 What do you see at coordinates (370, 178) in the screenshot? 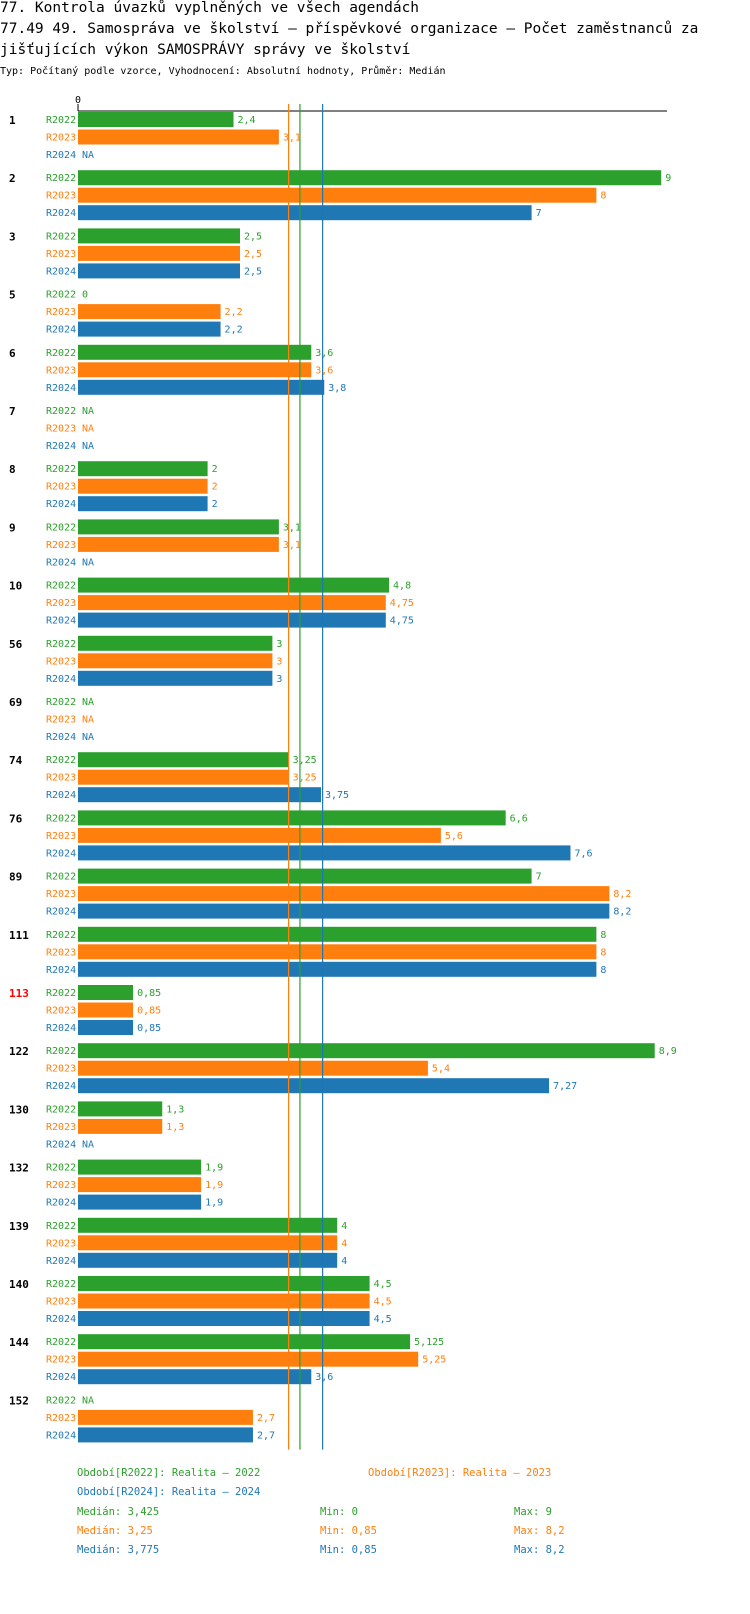
I see `bar-2-R2022` at bounding box center [370, 178].